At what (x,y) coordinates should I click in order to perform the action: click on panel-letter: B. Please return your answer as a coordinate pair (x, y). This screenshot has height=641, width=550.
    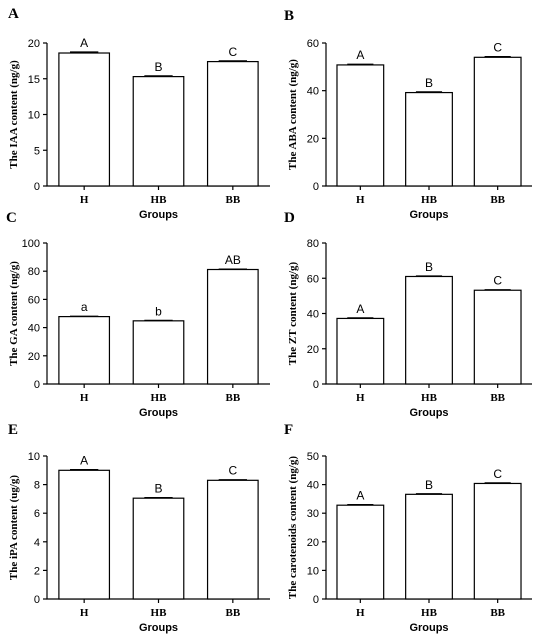
    Looking at the image, I should click on (289, 16).